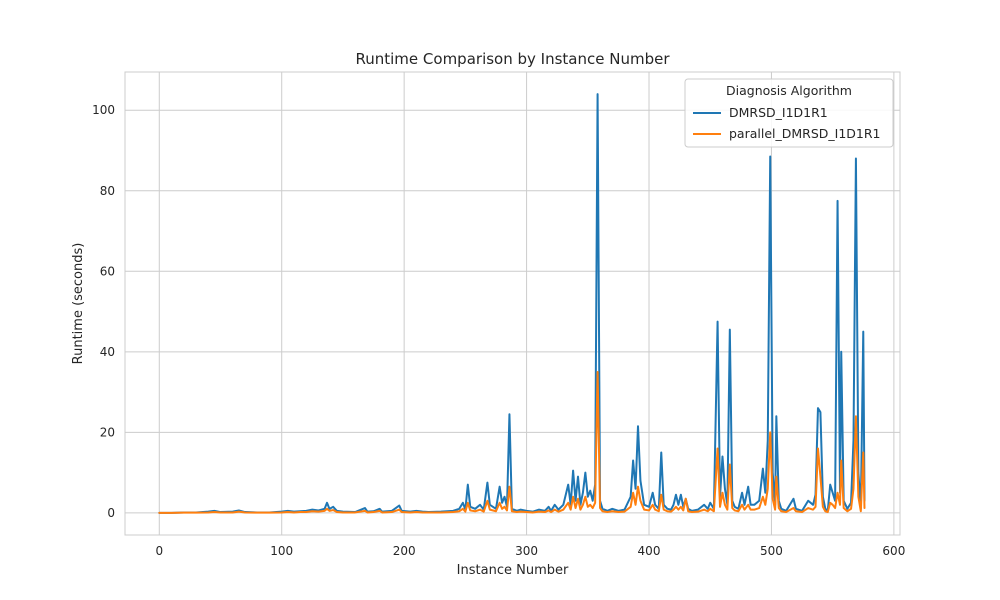 This screenshot has width=1000, height=600. What do you see at coordinates (893, 551) in the screenshot?
I see `x-tick-label: 600` at bounding box center [893, 551].